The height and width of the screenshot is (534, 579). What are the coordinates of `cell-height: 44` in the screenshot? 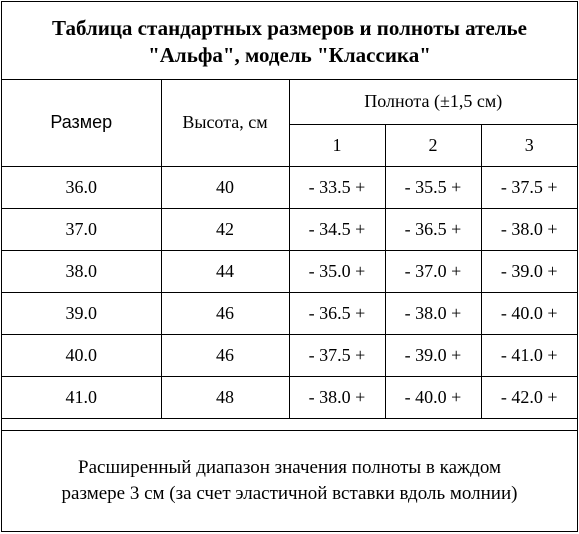 It's located at (225, 271).